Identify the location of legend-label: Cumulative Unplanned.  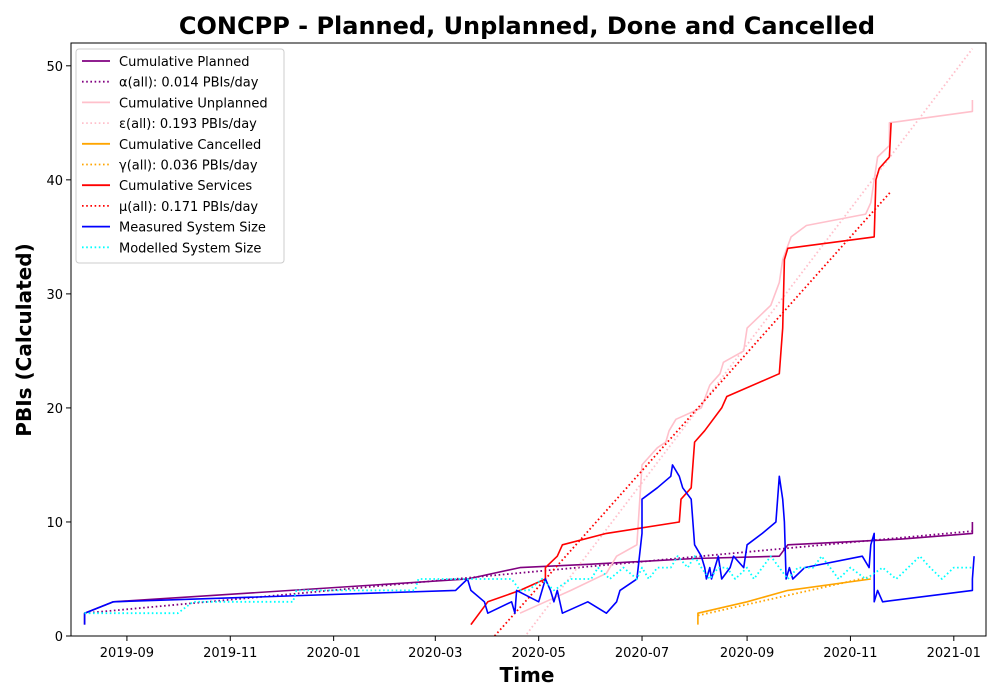
(193, 103).